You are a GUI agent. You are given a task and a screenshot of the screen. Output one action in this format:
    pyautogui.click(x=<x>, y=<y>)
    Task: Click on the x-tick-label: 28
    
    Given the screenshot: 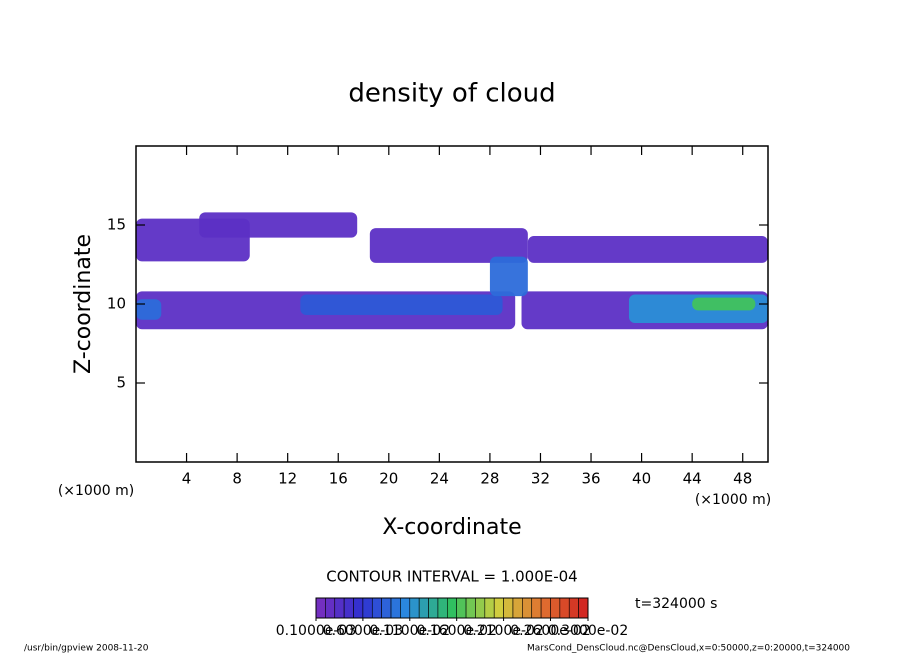 What is the action you would take?
    pyautogui.click(x=489, y=479)
    